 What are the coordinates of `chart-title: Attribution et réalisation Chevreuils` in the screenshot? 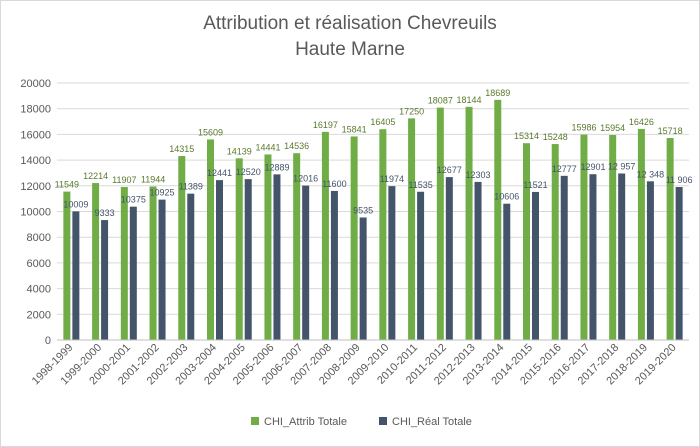 It's located at (350, 23).